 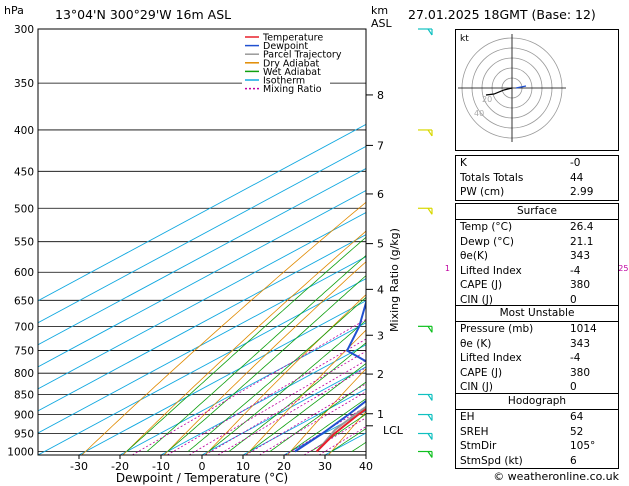 What do you see at coordinates (537, 358) in the screenshot?
I see `most-unstable-row: Lifted Index -4` at bounding box center [537, 358].